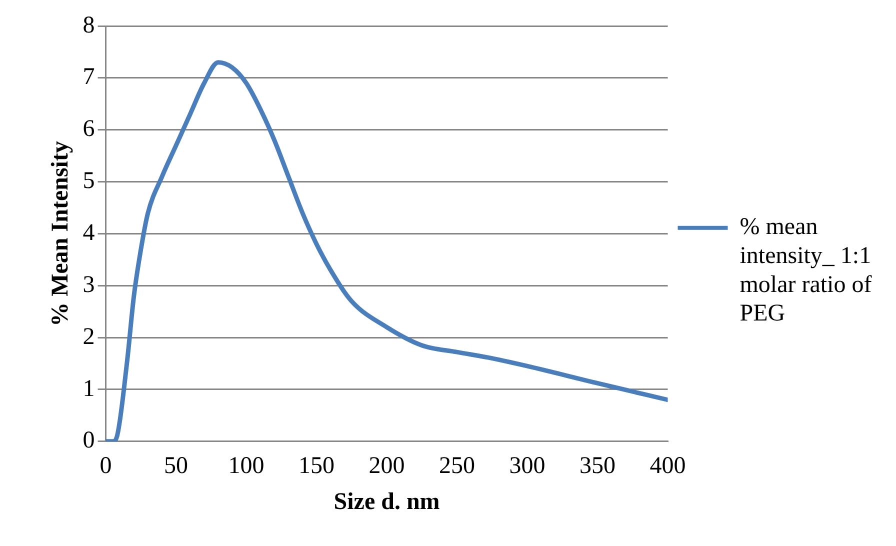  Describe the element at coordinates (246, 466) in the screenshot. I see `x-tick-label: 100` at that location.